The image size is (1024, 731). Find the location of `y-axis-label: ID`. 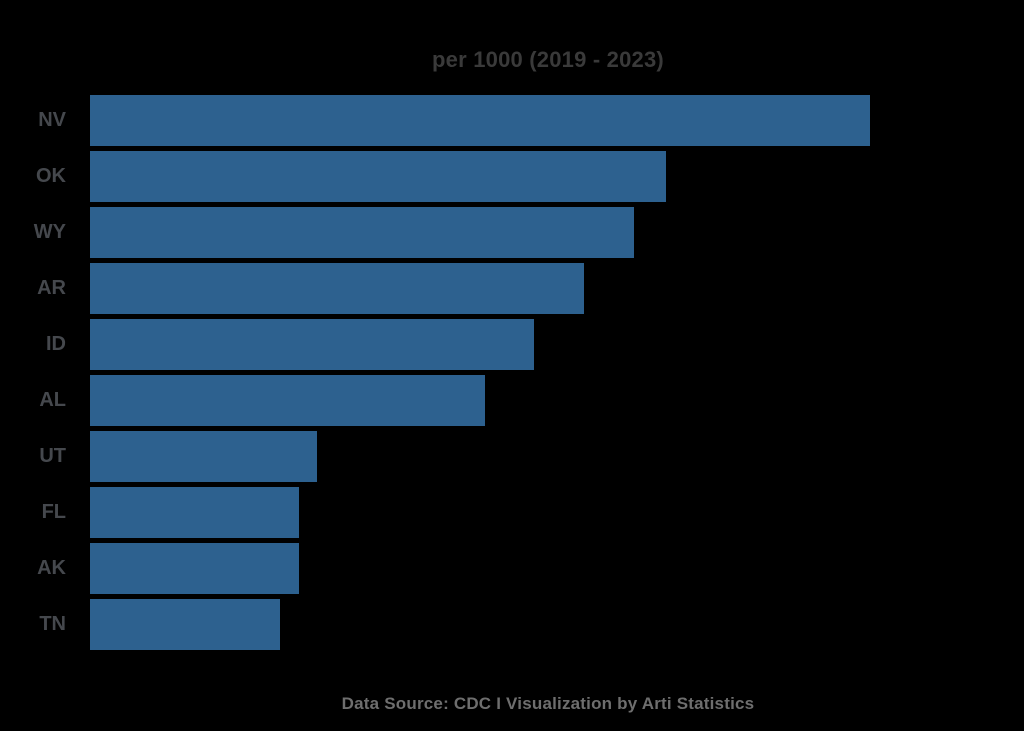

y-axis-label: ID is located at coordinates (56, 344).